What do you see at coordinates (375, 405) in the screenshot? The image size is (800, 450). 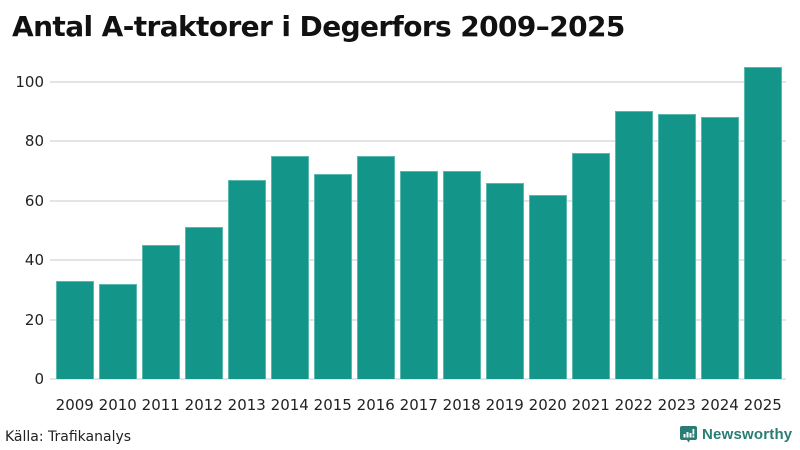 I see `x-axis-tick-label: 2016` at bounding box center [375, 405].